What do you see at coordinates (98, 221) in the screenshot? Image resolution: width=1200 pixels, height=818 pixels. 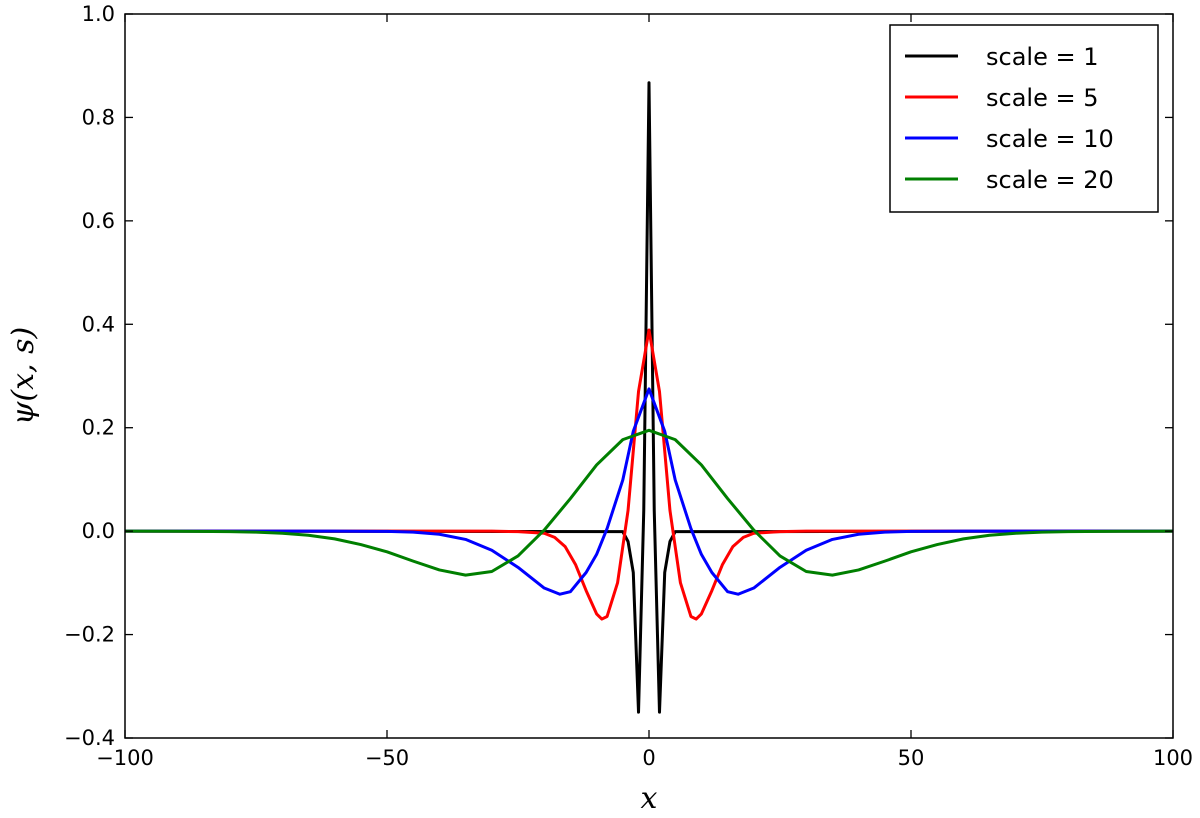 I see `y-tick-label: 0.6` at bounding box center [98, 221].